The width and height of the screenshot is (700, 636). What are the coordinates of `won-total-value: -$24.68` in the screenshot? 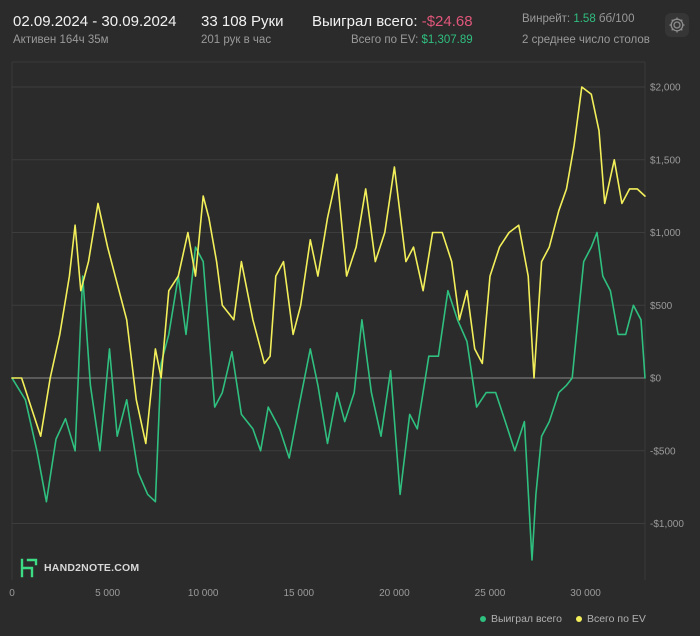 It's located at (447, 21).